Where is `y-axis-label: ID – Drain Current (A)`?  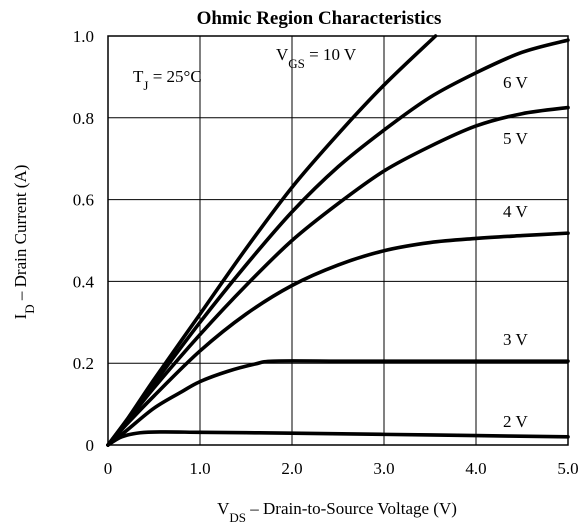 y-axis-label: ID – Drain Current (A) is located at coordinates (24, 242).